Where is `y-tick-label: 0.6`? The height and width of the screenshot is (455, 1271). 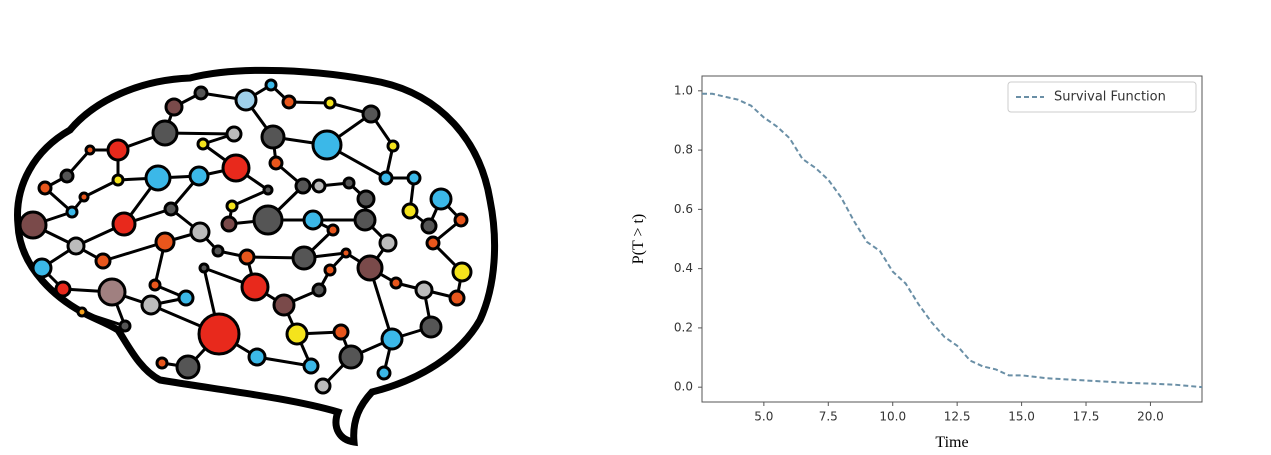 y-tick-label: 0.6 is located at coordinates (683, 209).